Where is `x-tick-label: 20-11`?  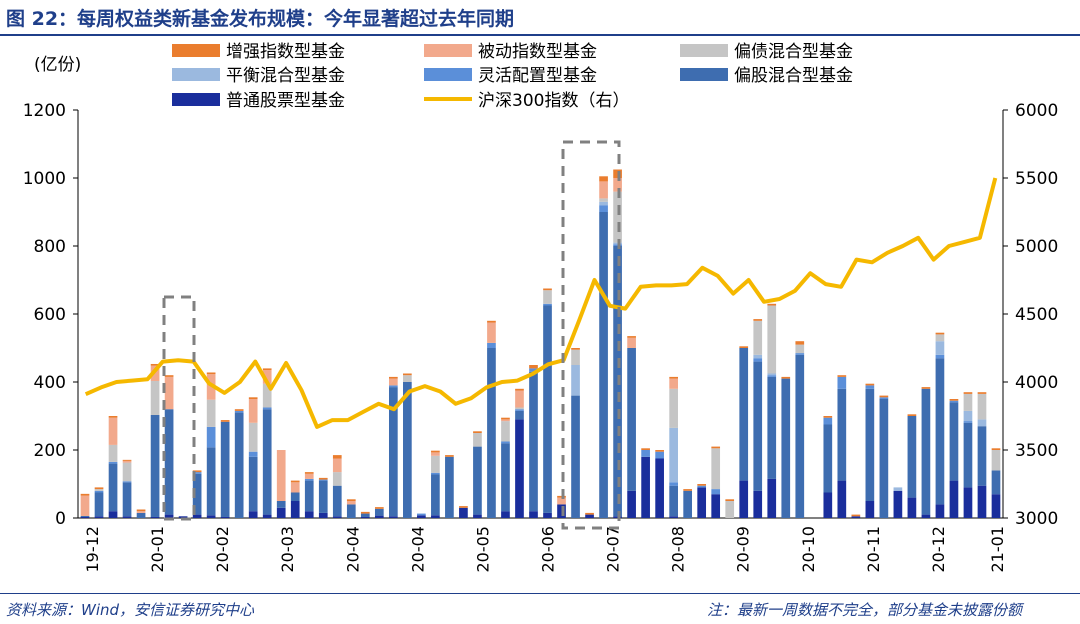 x-tick-label: 20-11 is located at coordinates (873, 549).